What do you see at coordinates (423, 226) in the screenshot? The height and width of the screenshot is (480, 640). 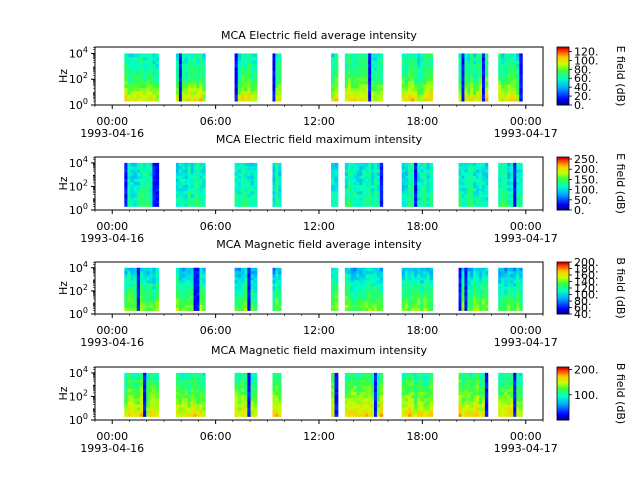 I see `x-tick-label: 18:00` at bounding box center [423, 226].